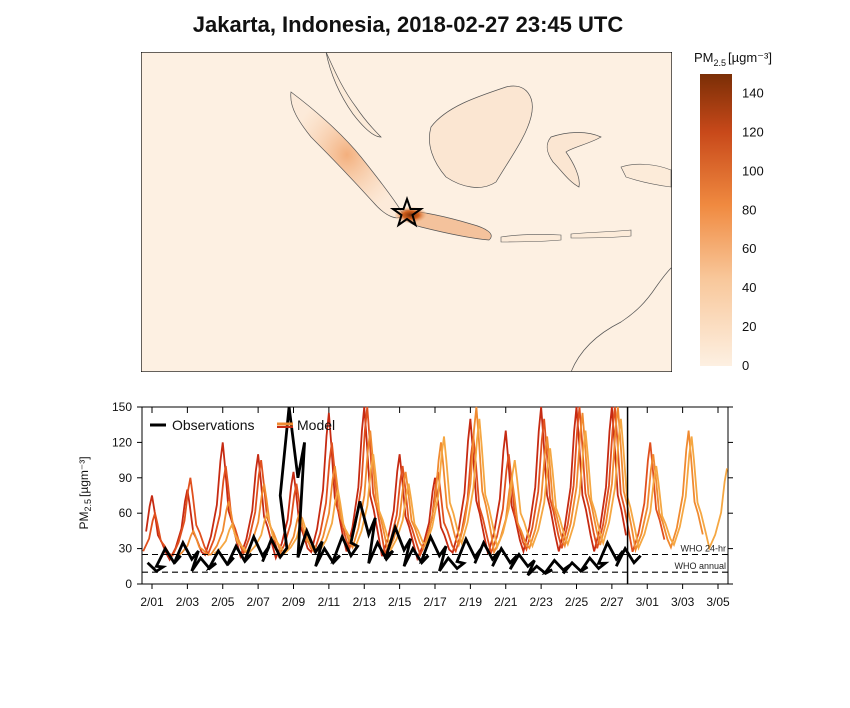 This screenshot has height=708, width=850. I want to click on colorbar-tick-label: 120, so click(753, 131).